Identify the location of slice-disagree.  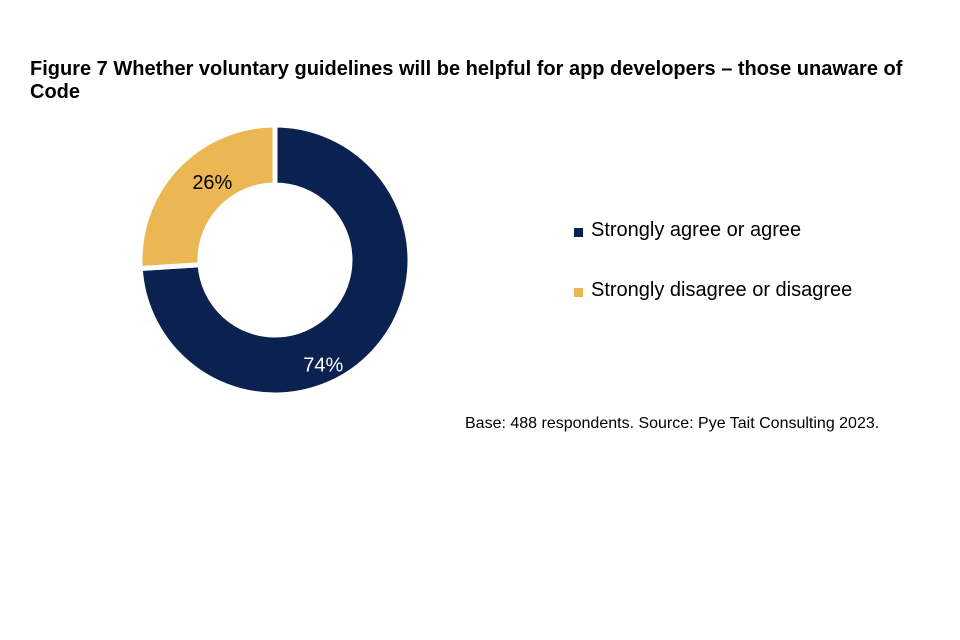
(207, 197).